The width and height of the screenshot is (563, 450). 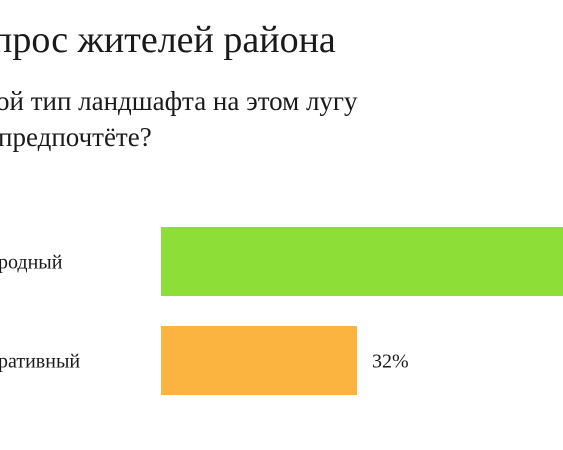 I want to click on question-line: предпочтёте?, so click(x=76, y=137).